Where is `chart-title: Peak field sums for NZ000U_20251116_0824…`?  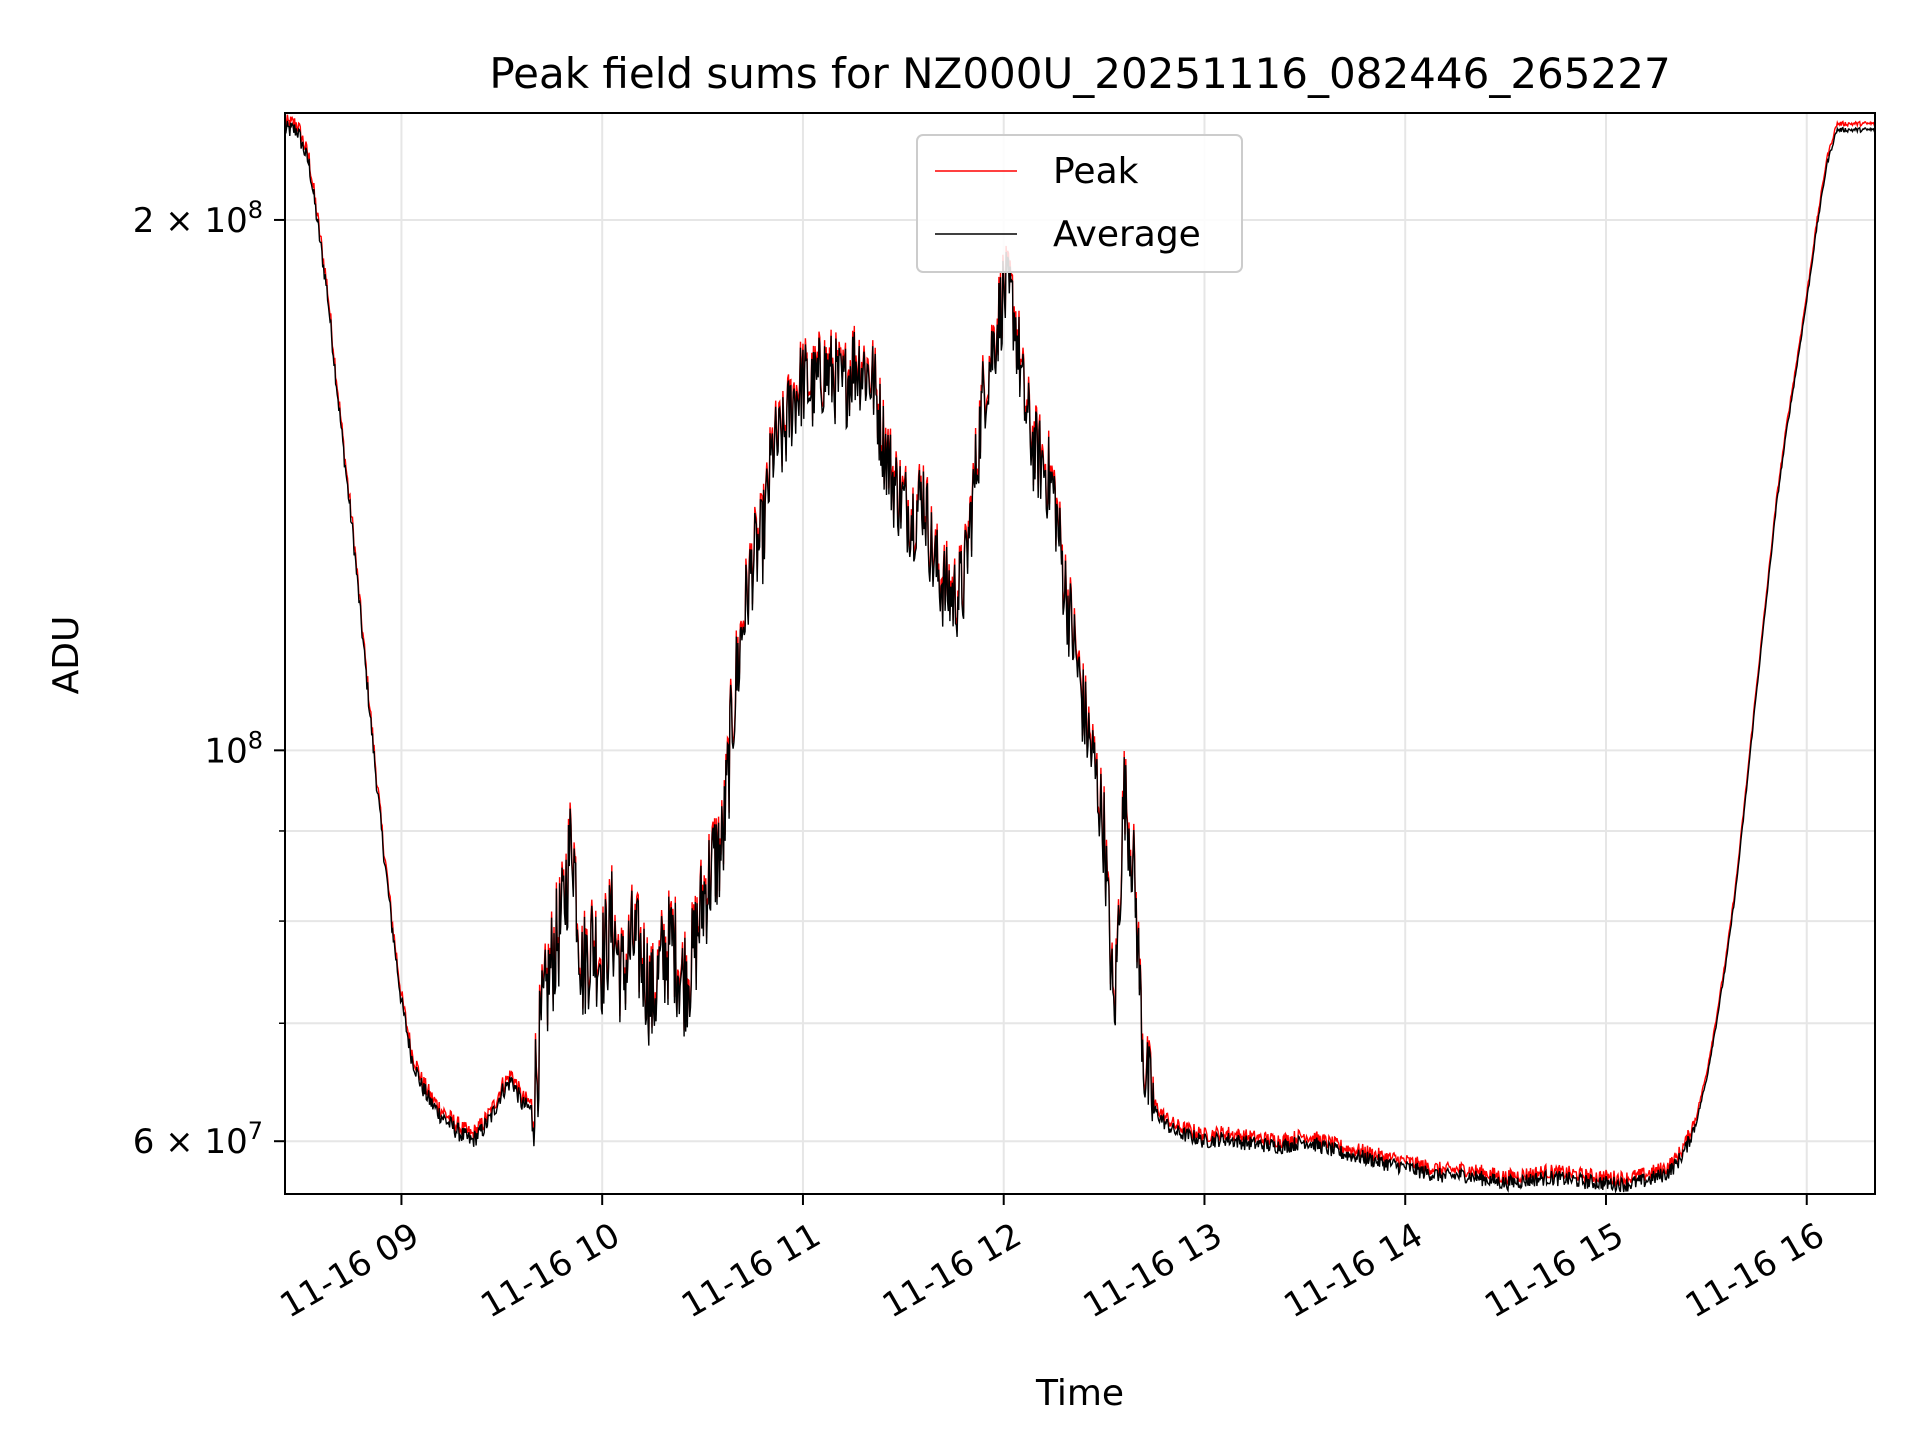 chart-title: Peak field sums for NZ000U_20251116_0824… is located at coordinates (1079, 73).